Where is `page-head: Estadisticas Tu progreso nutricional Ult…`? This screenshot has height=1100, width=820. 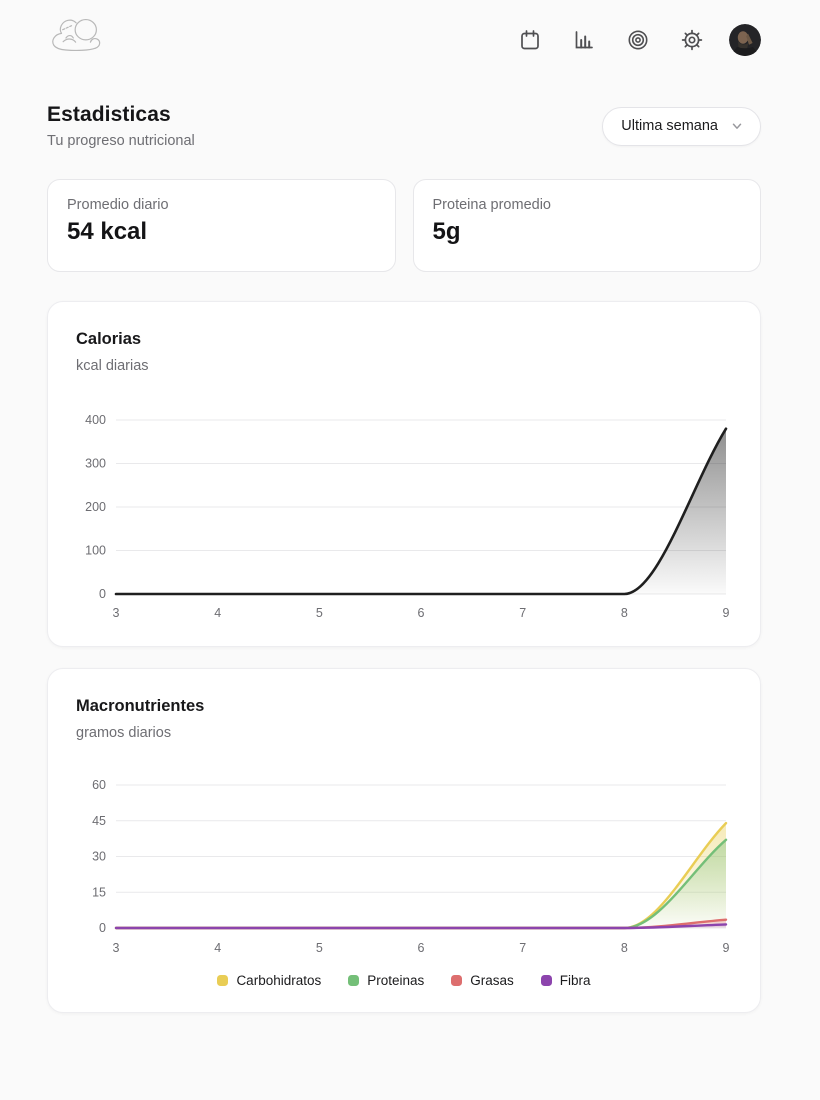
page-head: Estadisticas Tu progreso nutricional Ult… is located at coordinates (404, 126).